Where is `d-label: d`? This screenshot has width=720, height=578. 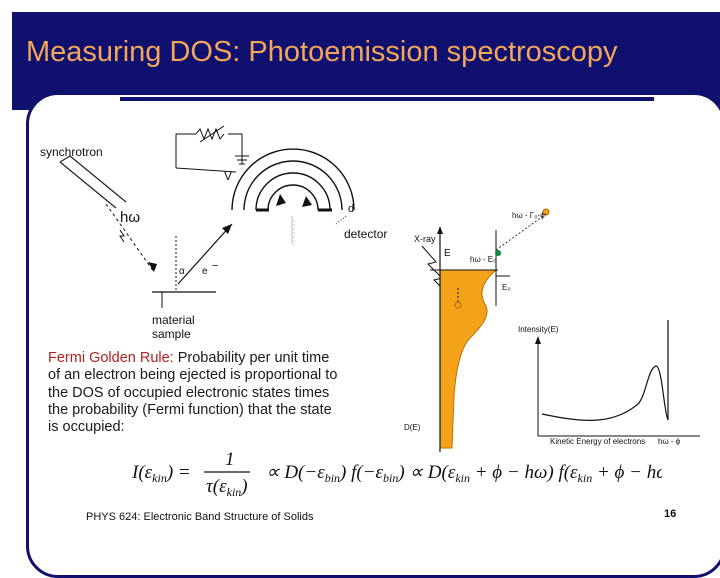
d-label: d is located at coordinates (351, 209).